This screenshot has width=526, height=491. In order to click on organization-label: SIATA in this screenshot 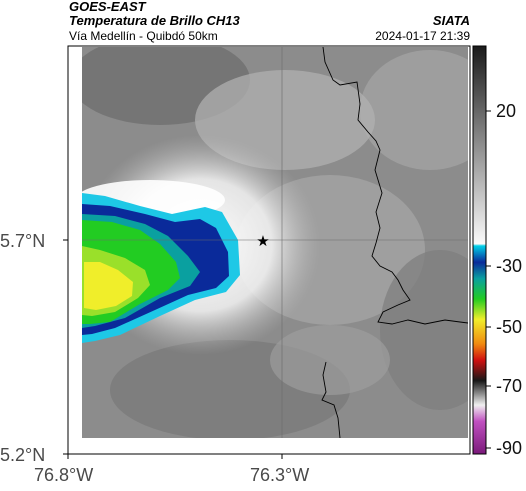, I will do `click(451, 20)`.